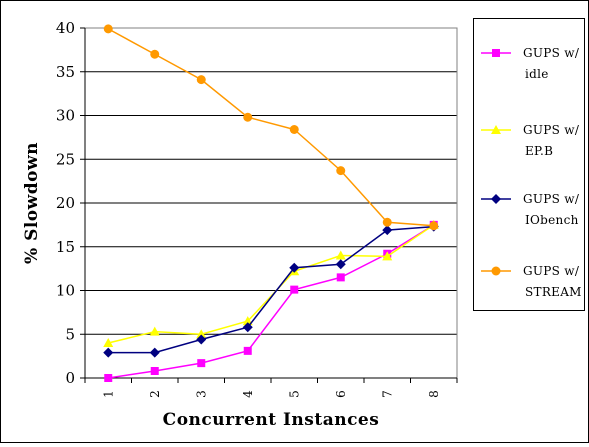 The image size is (589, 447). What do you see at coordinates (539, 151) in the screenshot?
I see `legend-label: EP.B` at bounding box center [539, 151].